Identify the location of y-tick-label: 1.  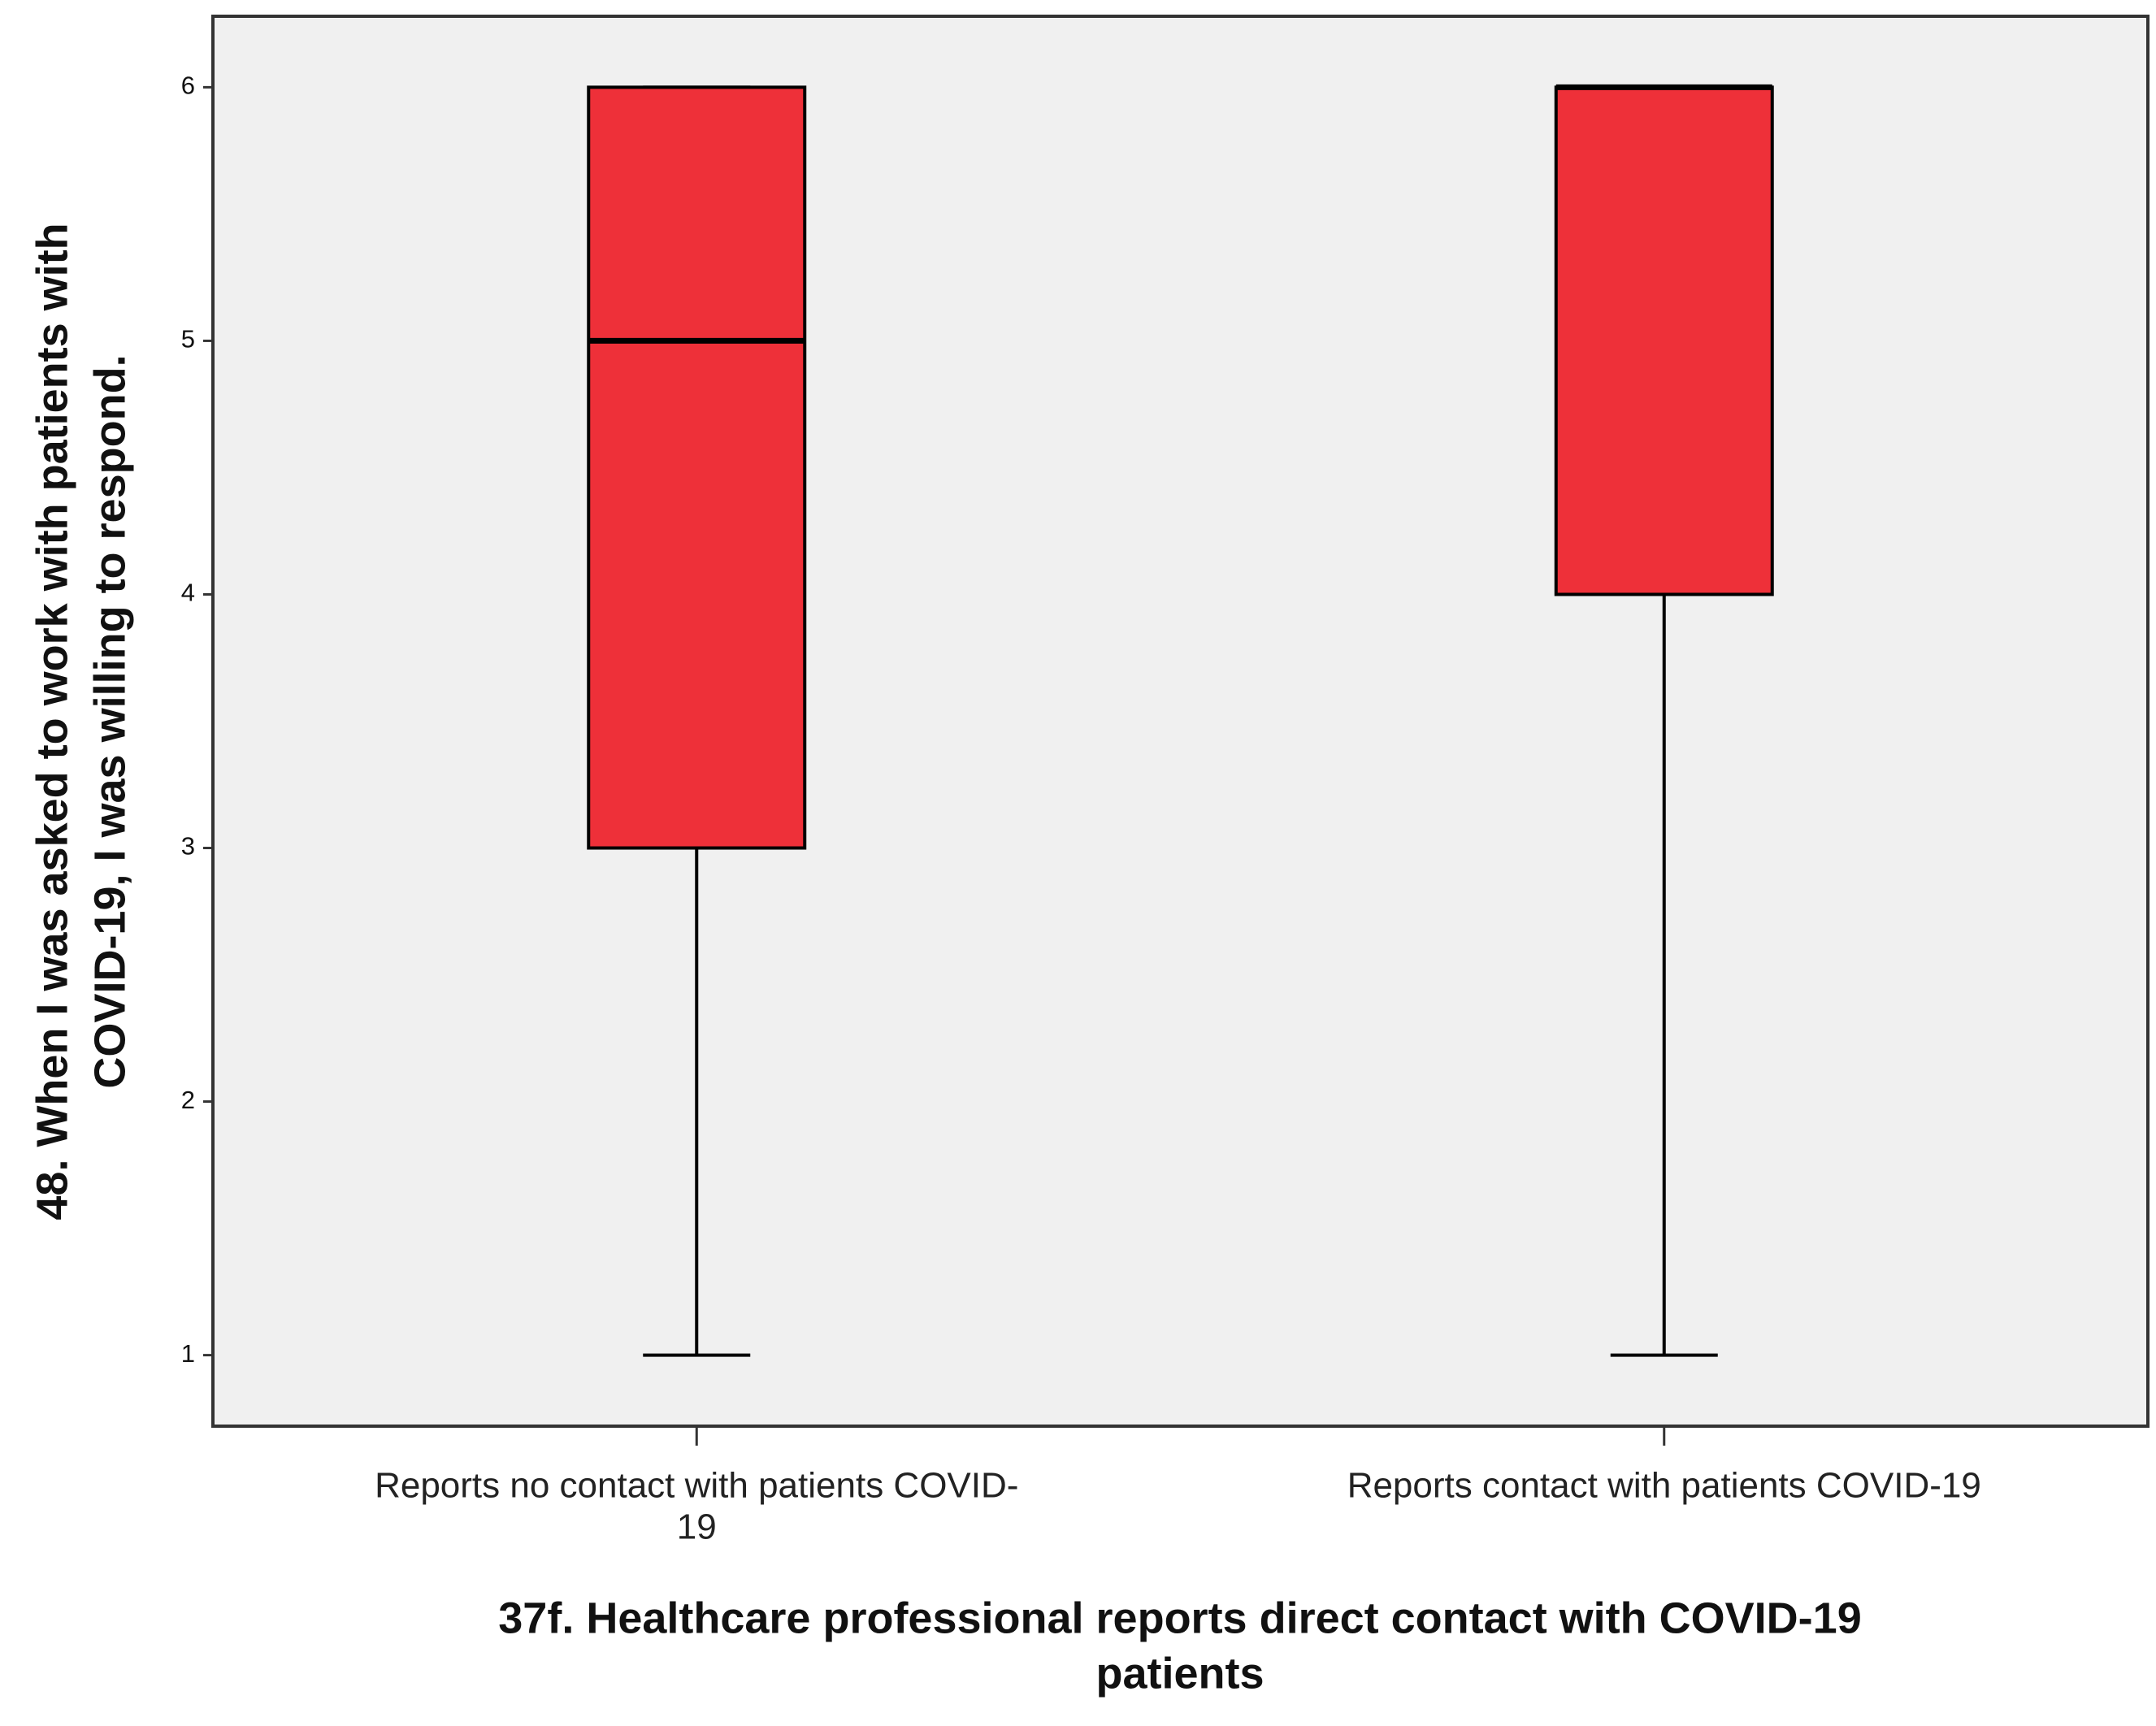
(188, 1353).